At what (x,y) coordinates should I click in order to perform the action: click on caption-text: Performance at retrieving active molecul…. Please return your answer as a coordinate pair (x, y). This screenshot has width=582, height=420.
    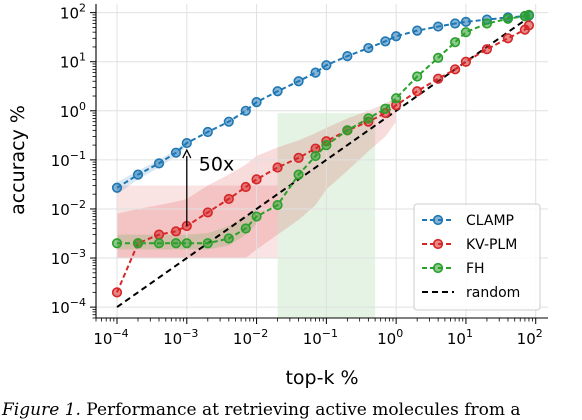
    Looking at the image, I should click on (300, 410).